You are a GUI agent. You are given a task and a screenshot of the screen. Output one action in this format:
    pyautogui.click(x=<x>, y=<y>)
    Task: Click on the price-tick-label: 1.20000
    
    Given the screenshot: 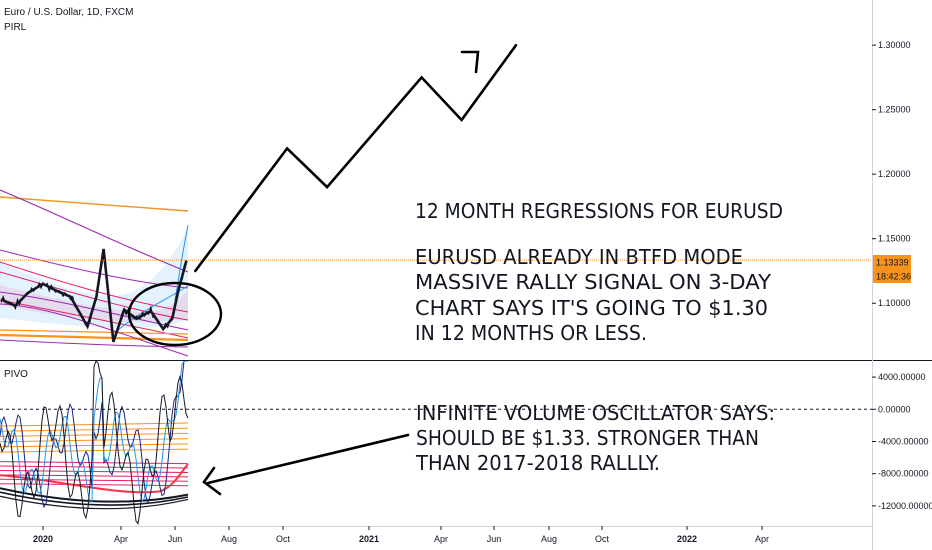 What is the action you would take?
    pyautogui.click(x=894, y=174)
    